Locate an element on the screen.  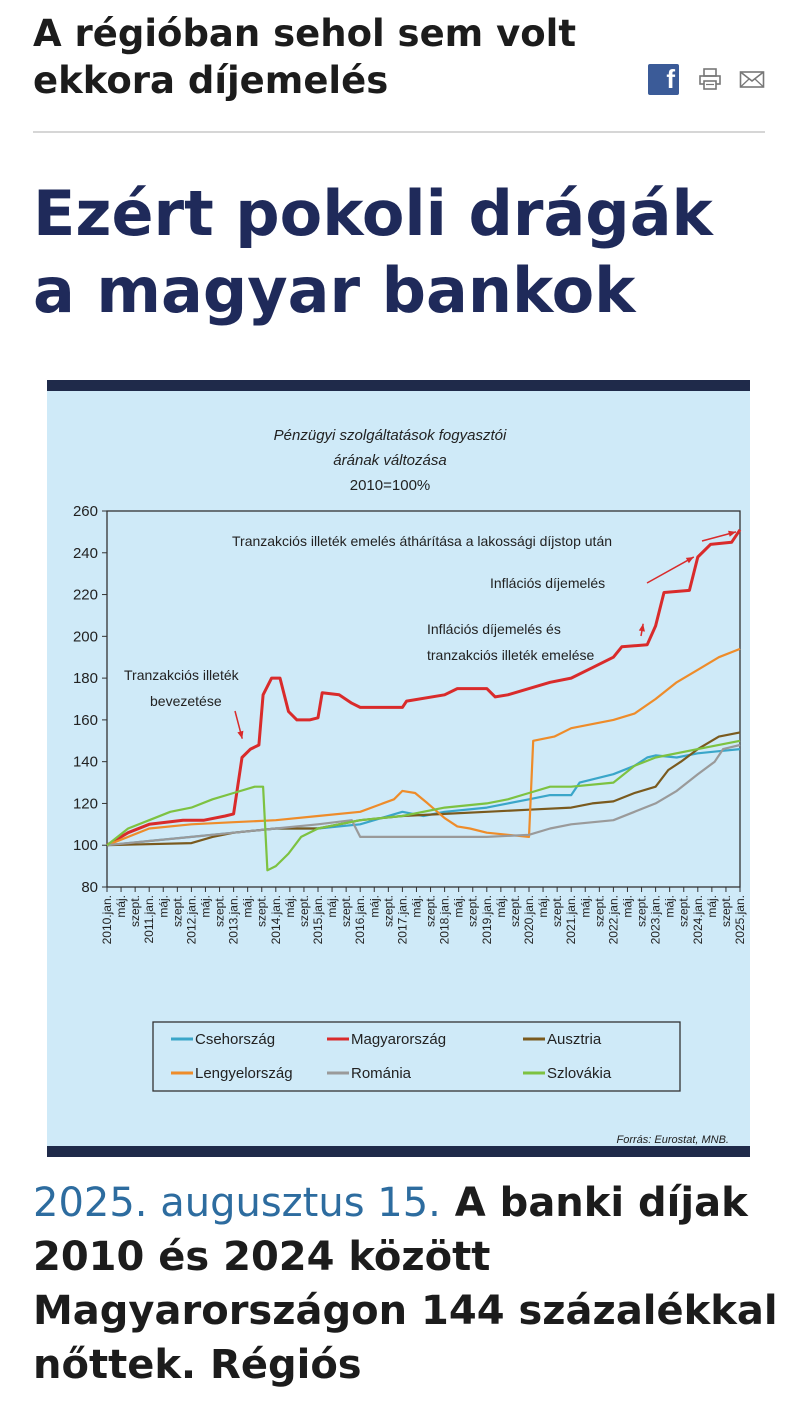
x-tick-label: 2016.jan. is located at coordinates (360, 919).